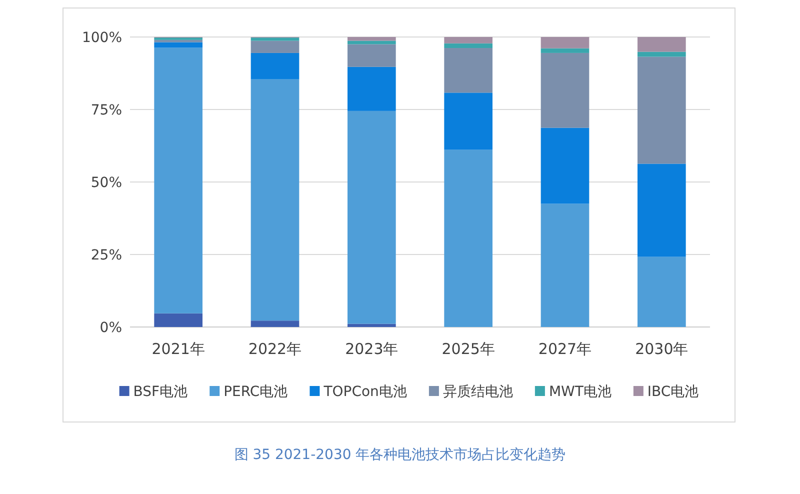  I want to click on x-tick-label: 2022年, so click(275, 349).